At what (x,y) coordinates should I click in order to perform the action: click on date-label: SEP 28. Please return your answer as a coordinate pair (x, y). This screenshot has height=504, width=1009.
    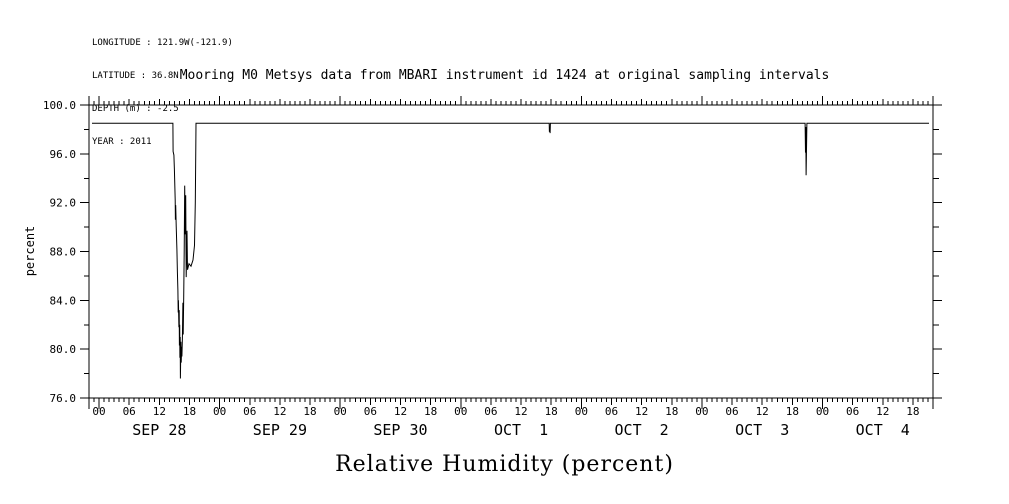
    Looking at the image, I should click on (159, 430).